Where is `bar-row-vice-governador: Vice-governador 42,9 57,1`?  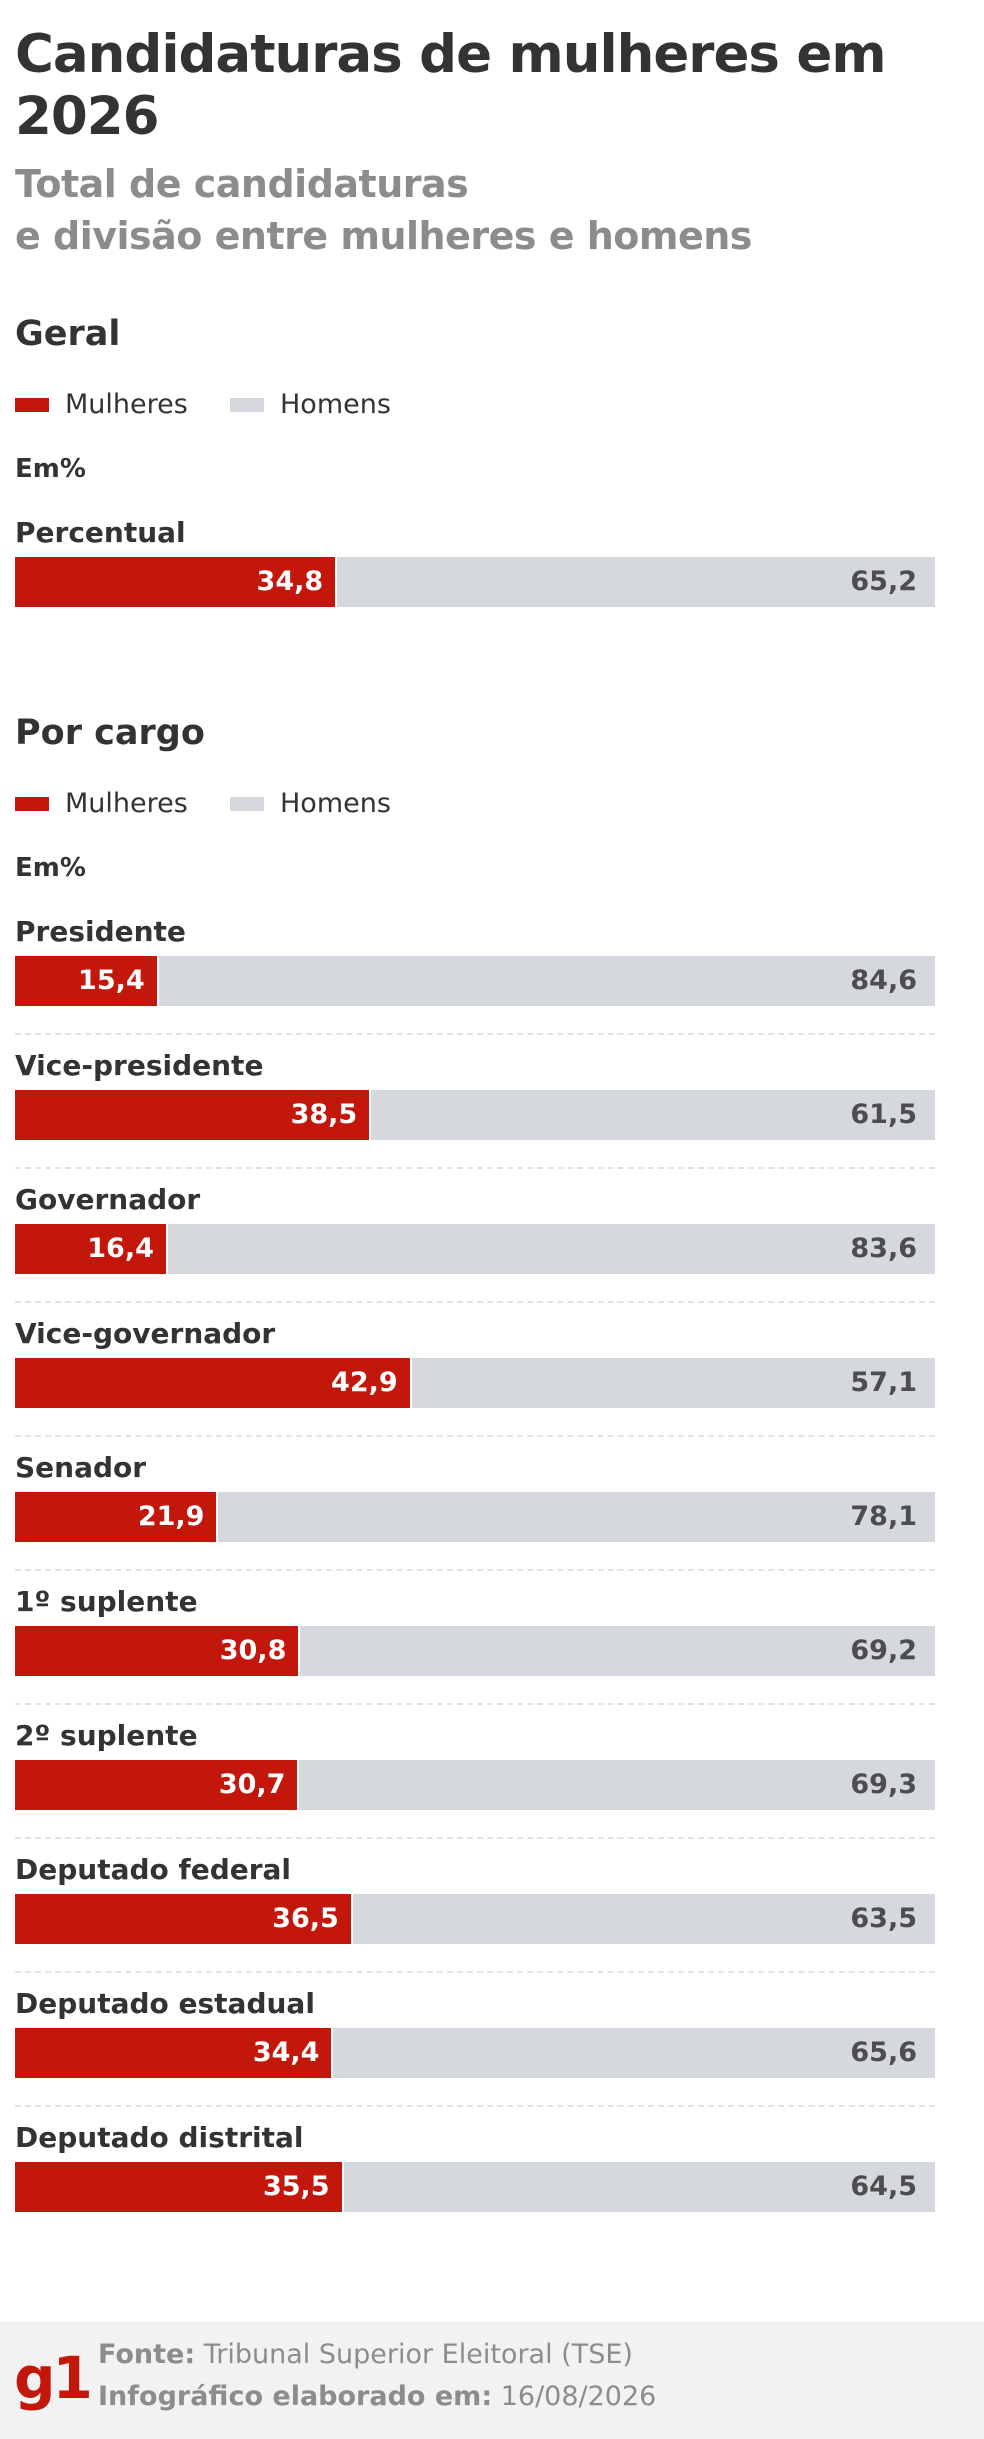
bar-row-vice-governador: Vice-governador 42,9 57,1 is located at coordinates (475, 1385).